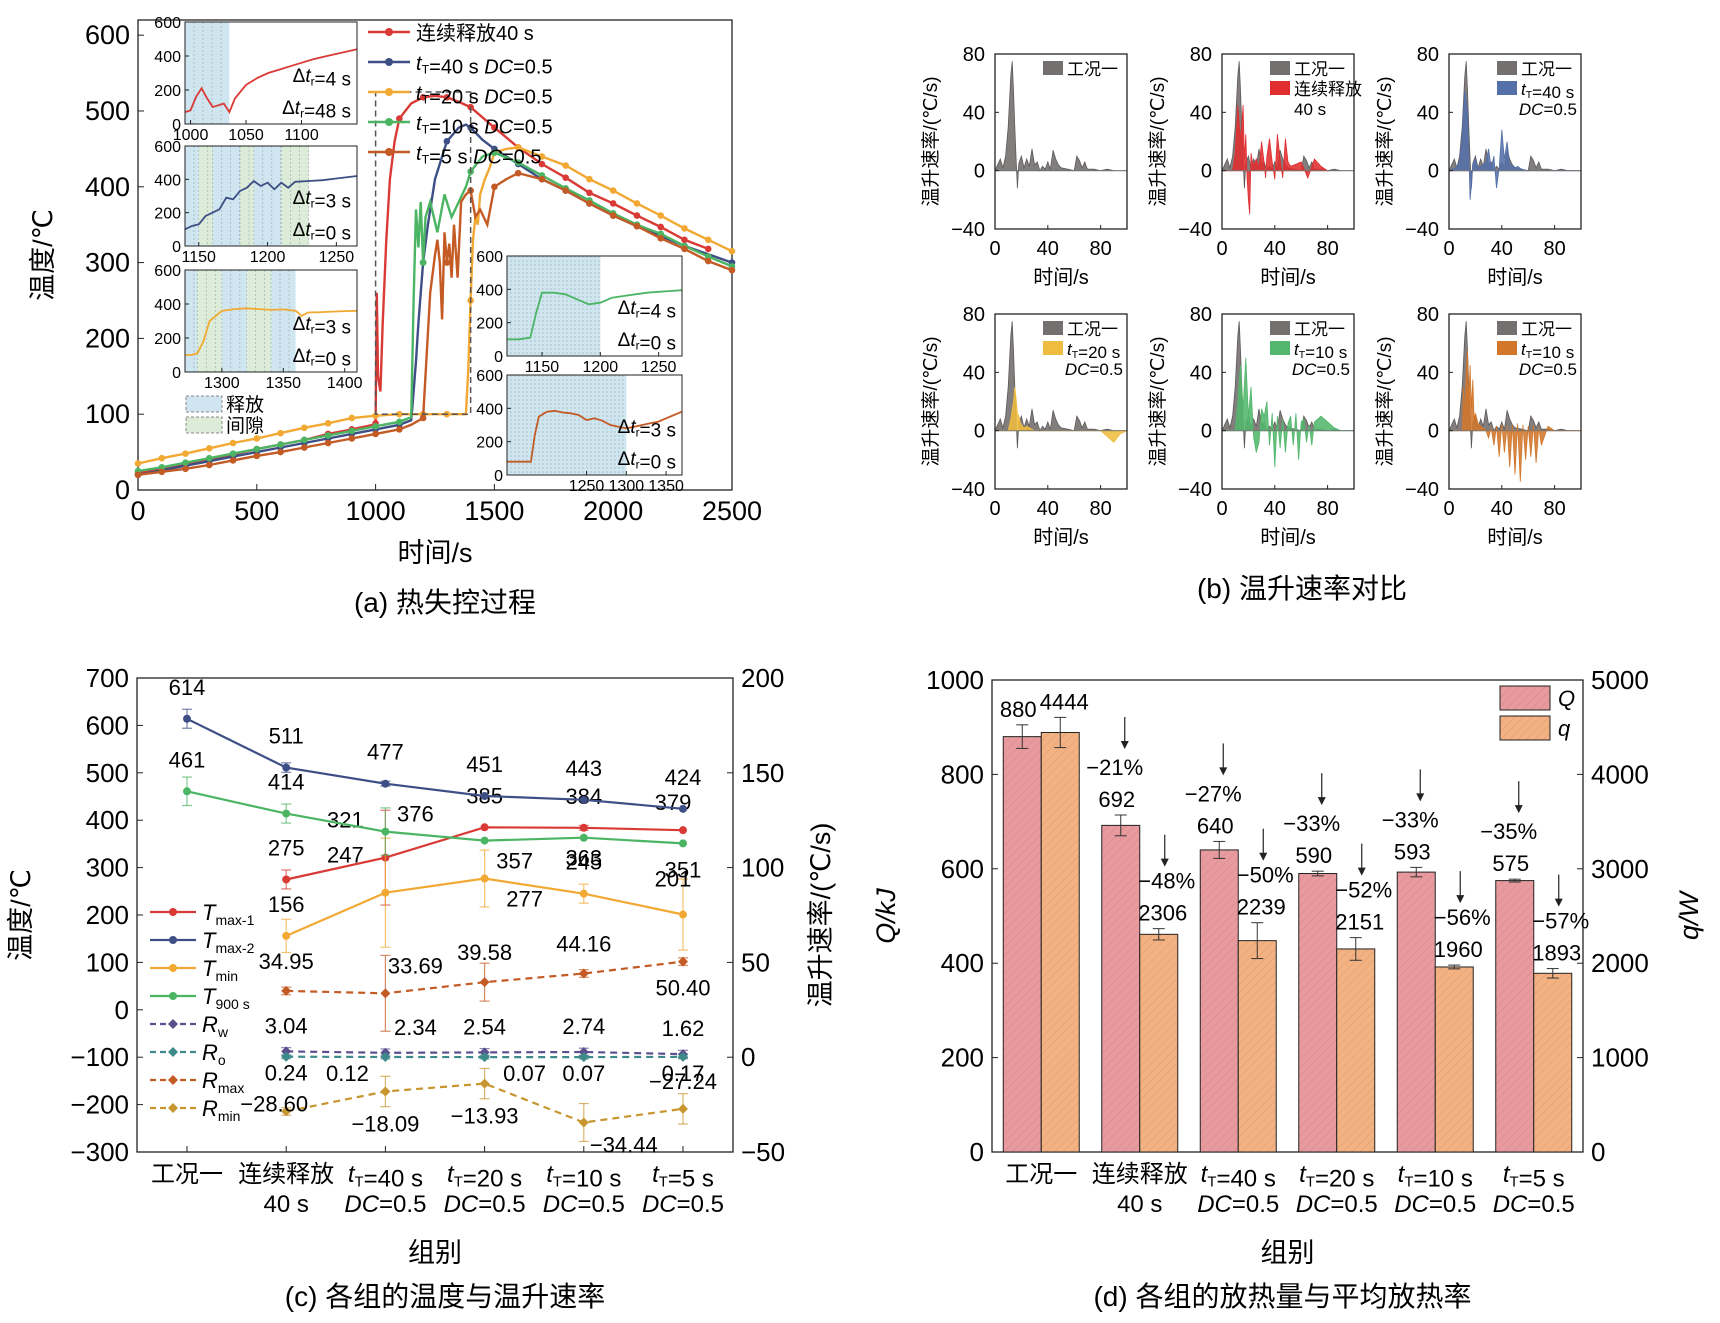 The height and width of the screenshot is (1323, 1720). Describe the element at coordinates (214, 1054) in the screenshot. I see `legend-label: Ro` at that location.